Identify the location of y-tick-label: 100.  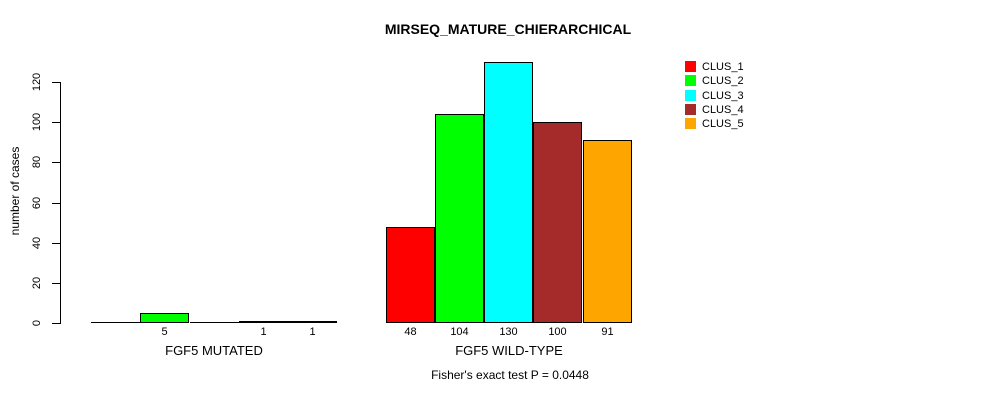
(37, 122).